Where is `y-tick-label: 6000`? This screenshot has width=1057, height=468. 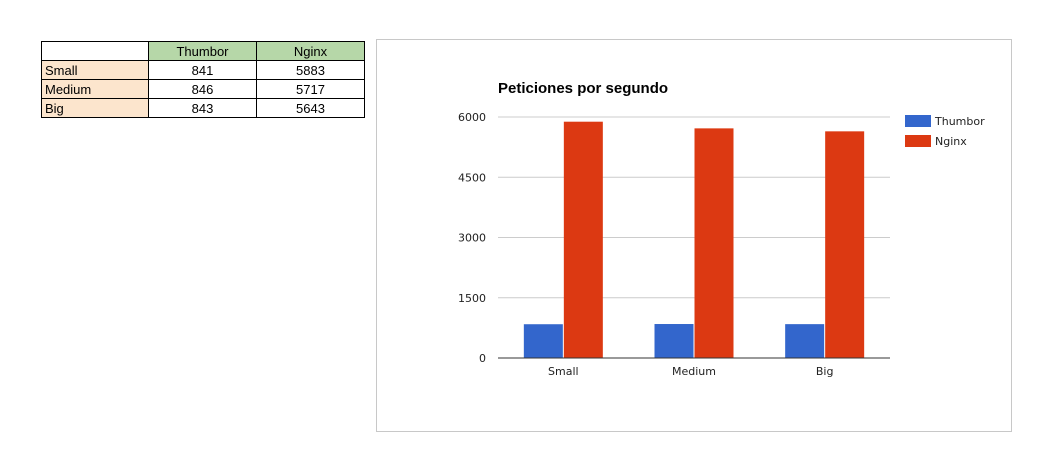
y-tick-label: 6000 is located at coordinates (472, 117).